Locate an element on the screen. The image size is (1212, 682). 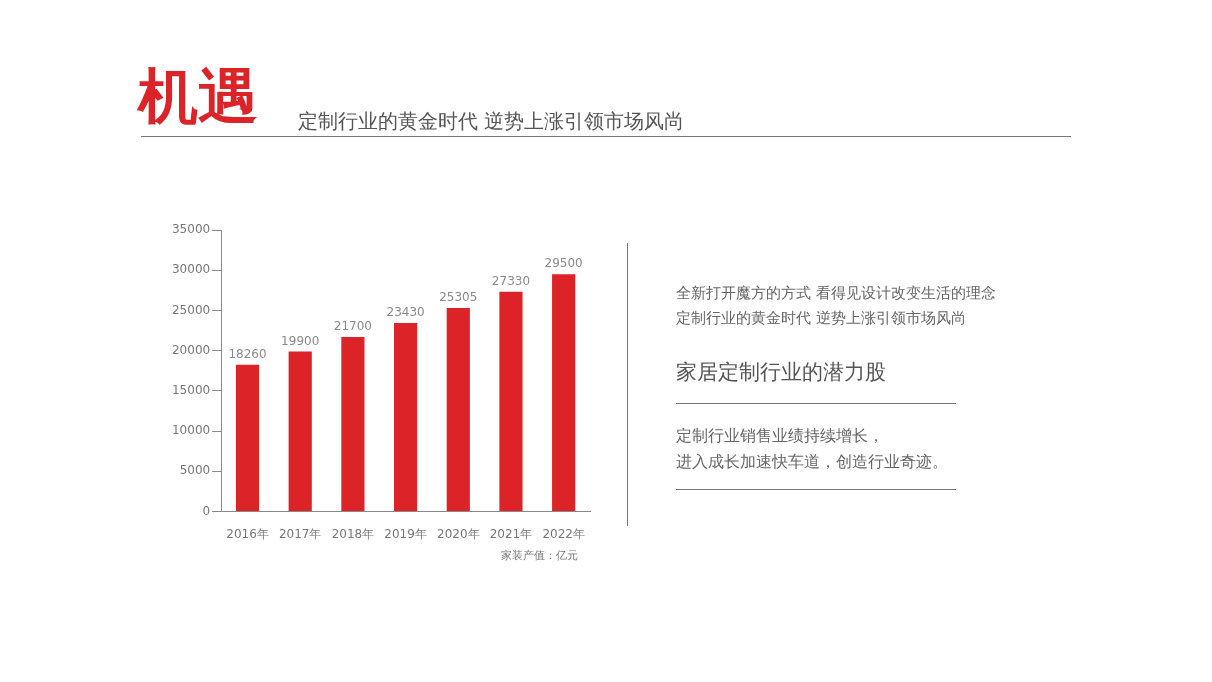
data-label: 25305 is located at coordinates (458, 297).